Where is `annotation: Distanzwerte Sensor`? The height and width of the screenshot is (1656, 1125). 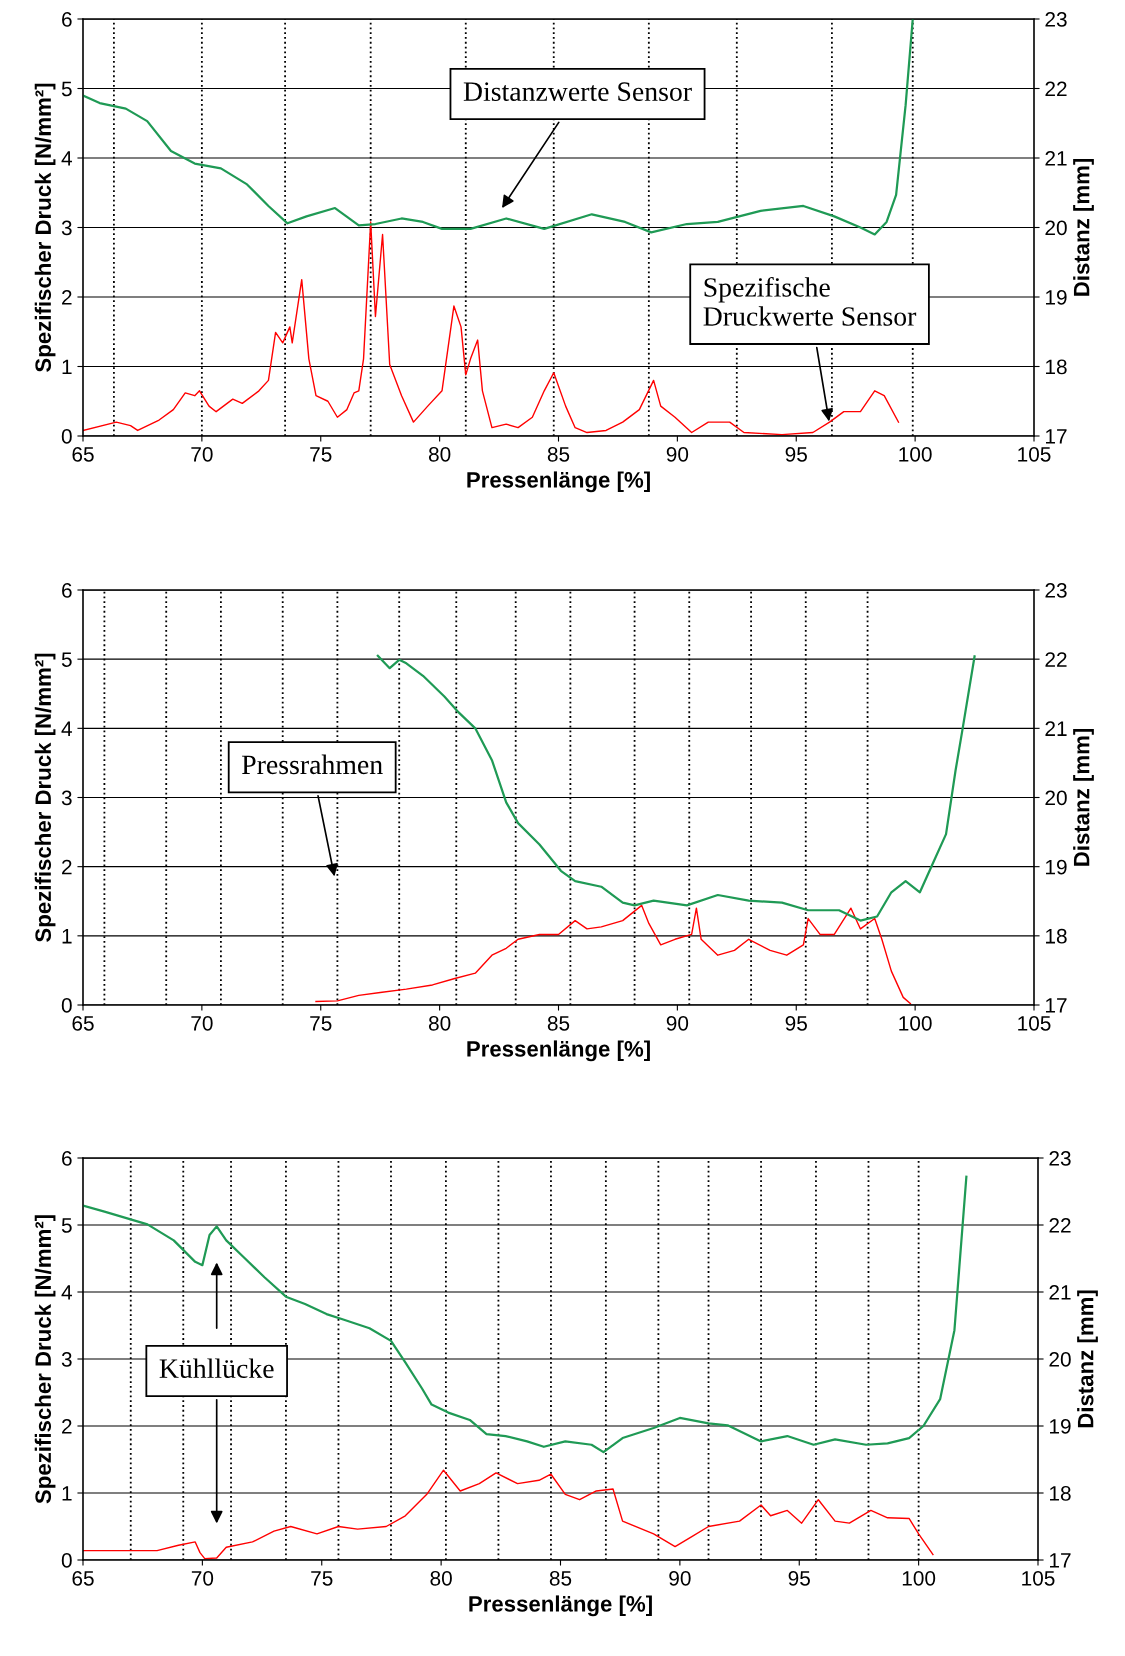
annotation: Distanzwerte Sensor is located at coordinates (577, 92).